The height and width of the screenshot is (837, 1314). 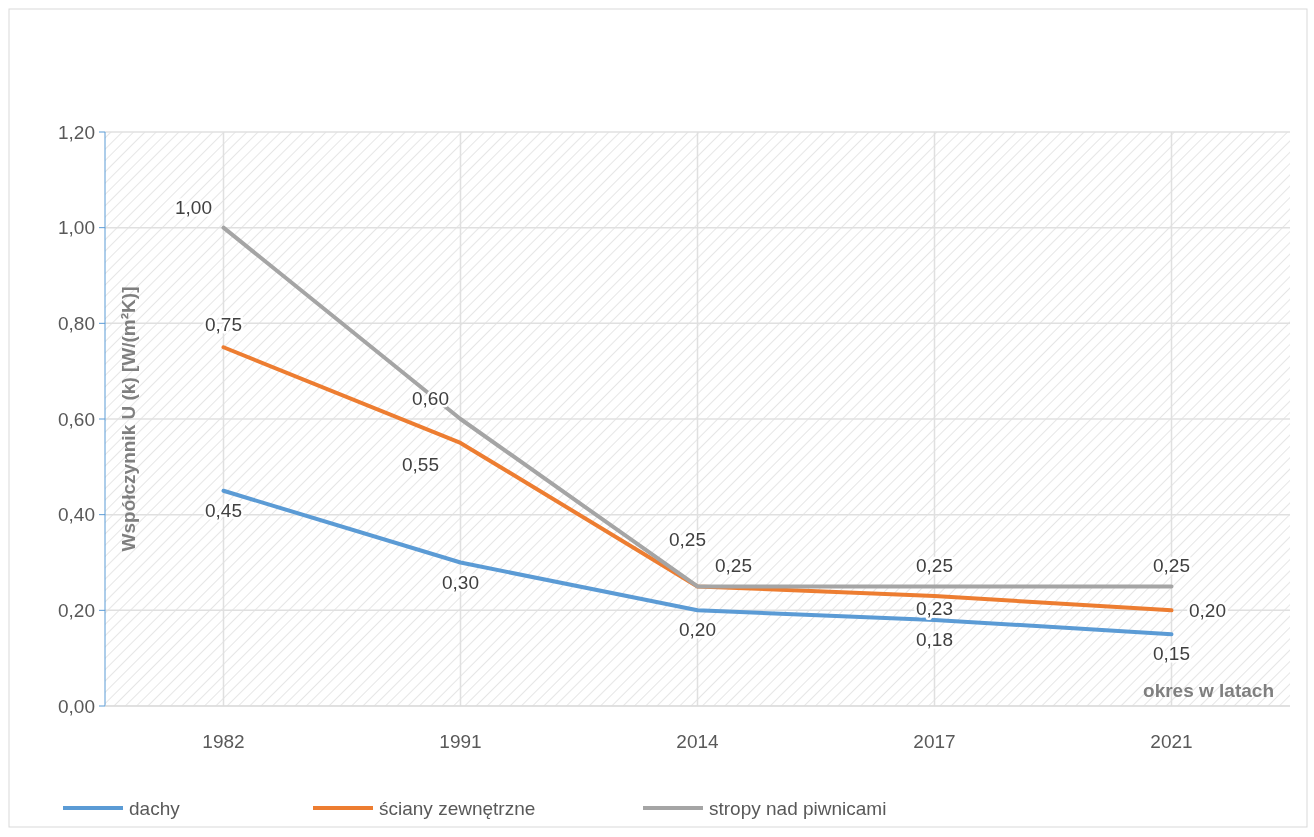 I want to click on y-tick-label: 0,20, so click(x=76, y=610).